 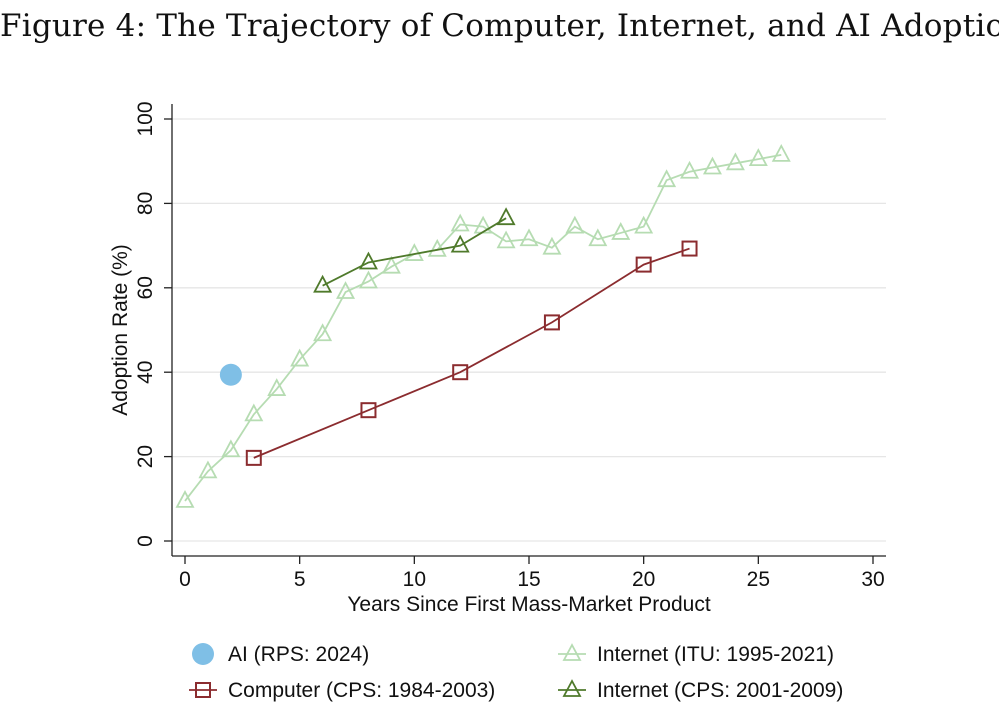 I want to click on legend-item-2: Internet (ITU: 1995-2021), so click(x=696, y=654).